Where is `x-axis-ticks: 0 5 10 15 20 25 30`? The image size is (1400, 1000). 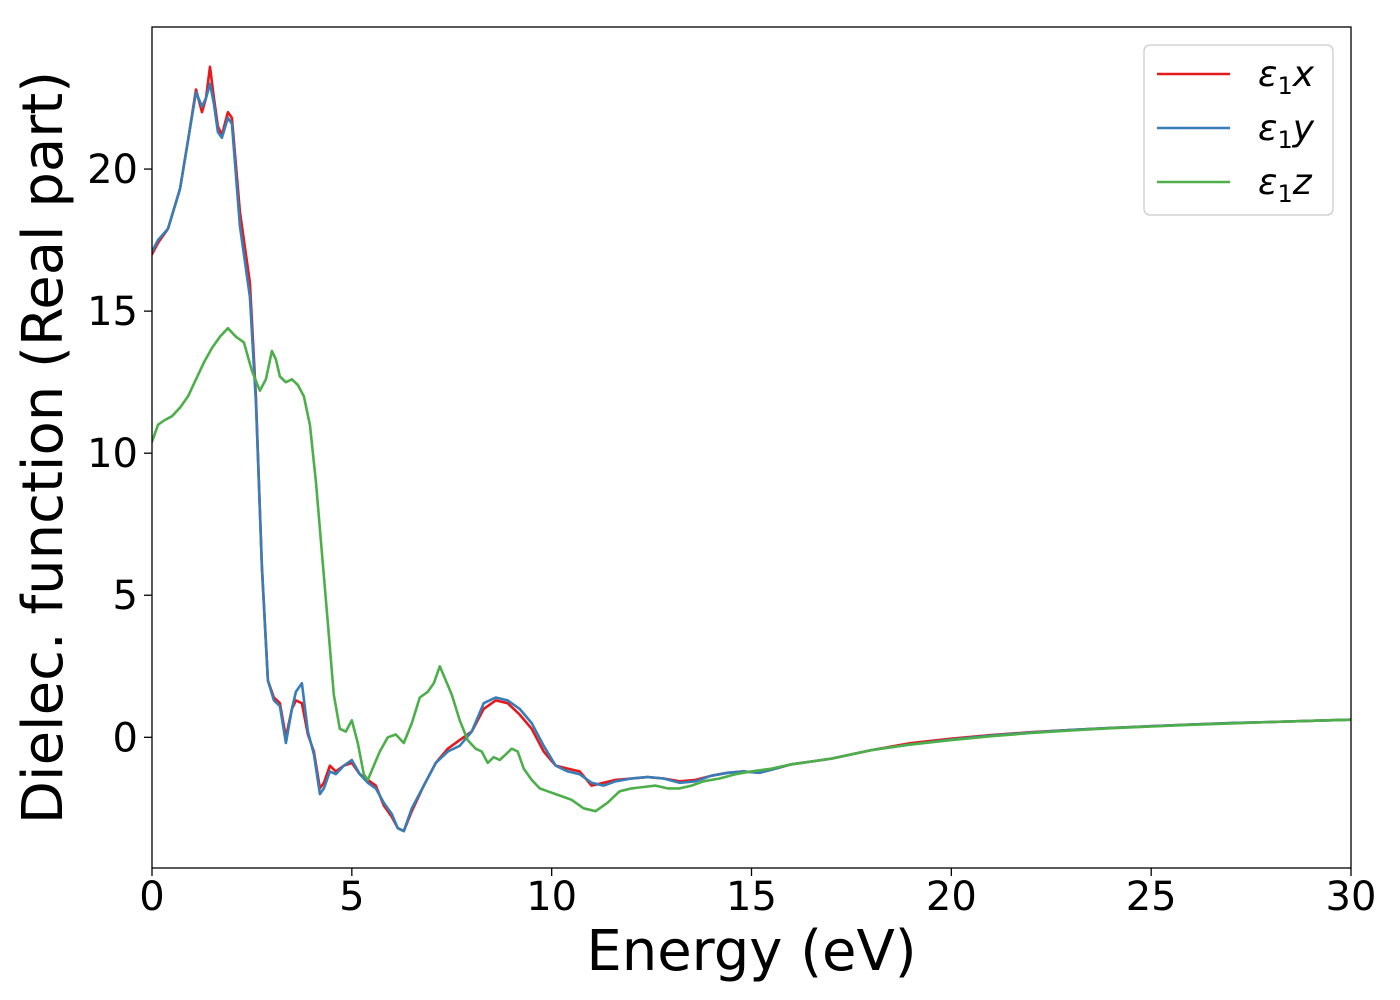 x-axis-ticks: 0 5 10 15 20 25 30 is located at coordinates (757, 894).